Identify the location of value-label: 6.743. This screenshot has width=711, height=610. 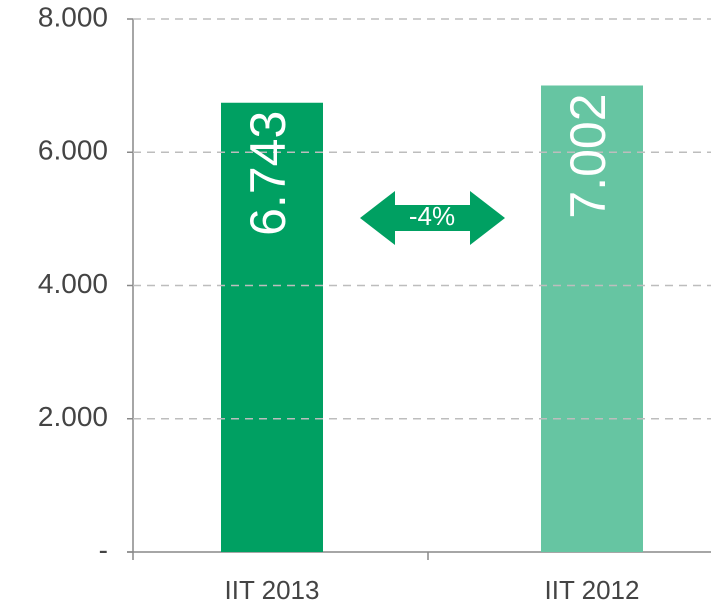
(268, 173).